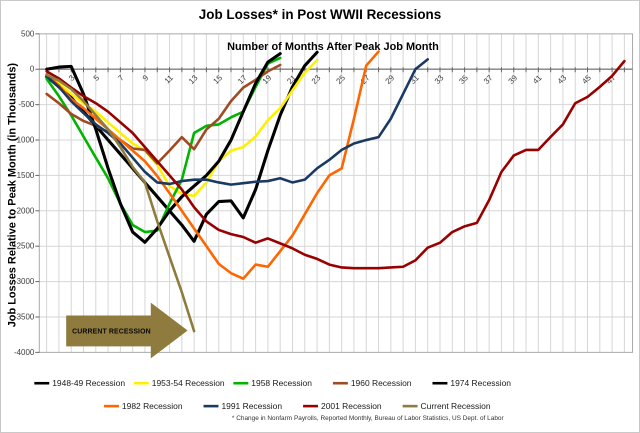 The width and height of the screenshot is (640, 433). I want to click on legend-label: 1953-54 Recession, so click(188, 383).